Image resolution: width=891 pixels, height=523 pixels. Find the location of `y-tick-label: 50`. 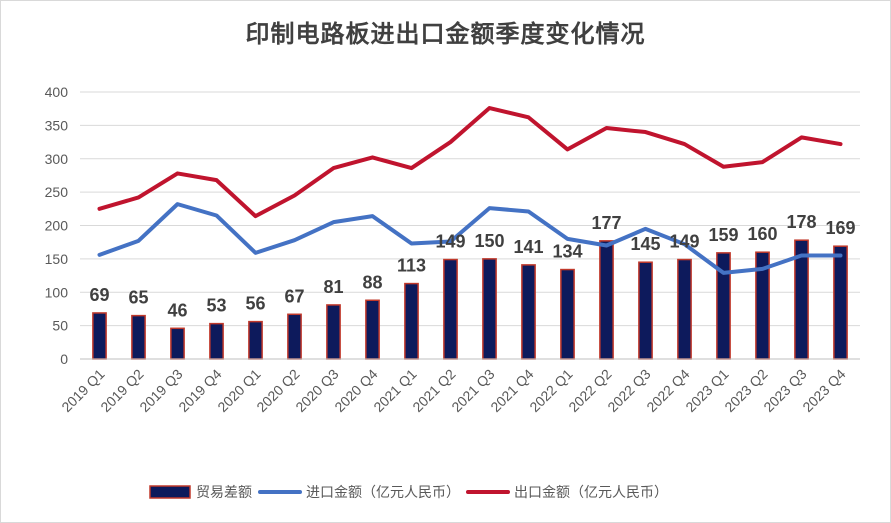

y-tick-label: 50 is located at coordinates (60, 326).